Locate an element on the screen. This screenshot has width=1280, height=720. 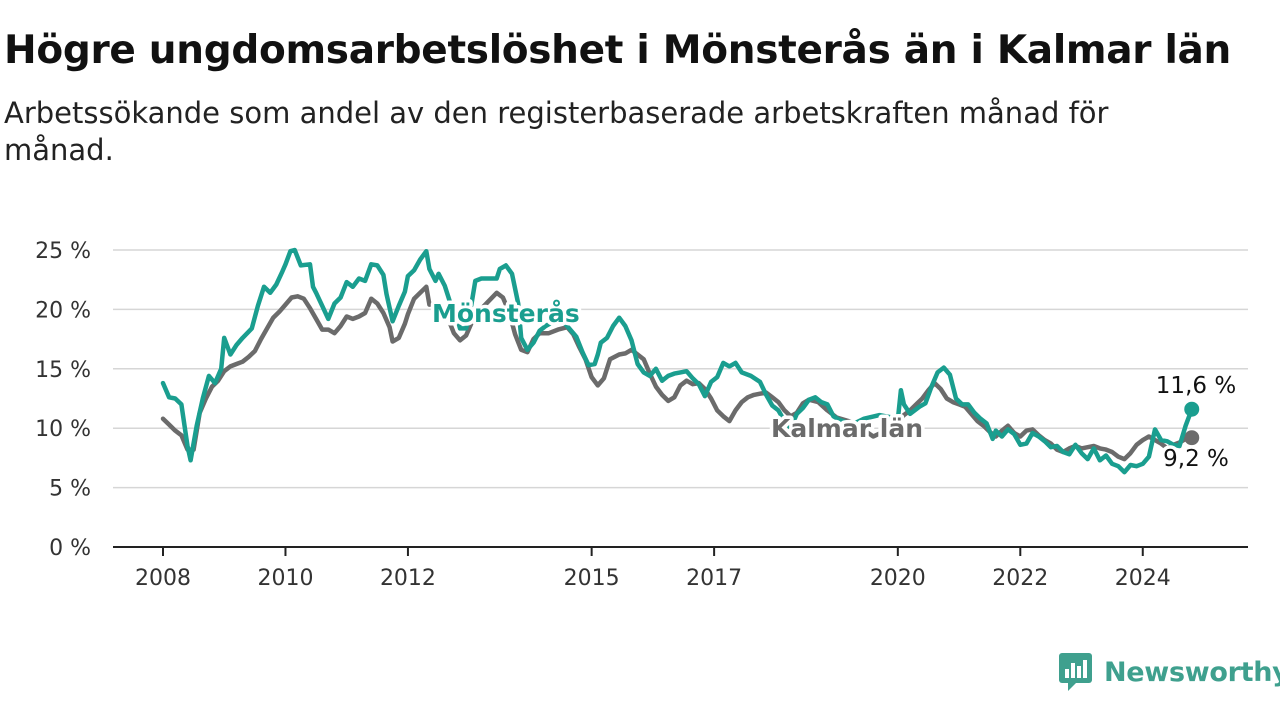
series-label-kalmar: Kalmar län is located at coordinates (847, 428).